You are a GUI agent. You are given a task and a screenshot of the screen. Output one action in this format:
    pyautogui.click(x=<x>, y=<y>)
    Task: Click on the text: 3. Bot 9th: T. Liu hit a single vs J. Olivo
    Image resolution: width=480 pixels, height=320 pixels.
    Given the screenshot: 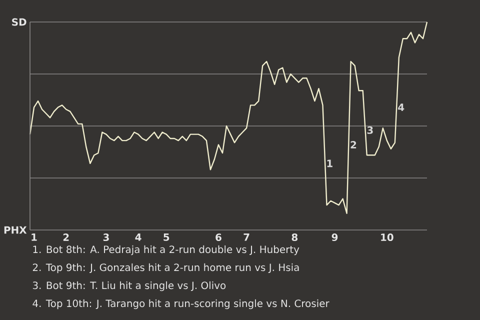 What is the action you would take?
    pyautogui.click(x=129, y=286)
    